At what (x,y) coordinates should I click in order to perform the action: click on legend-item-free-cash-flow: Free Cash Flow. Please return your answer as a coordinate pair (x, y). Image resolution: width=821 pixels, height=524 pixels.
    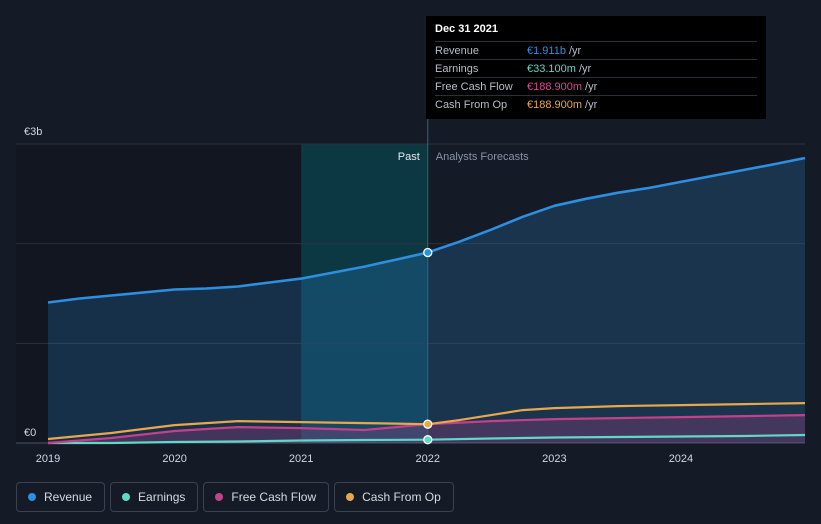
    Looking at the image, I should click on (266, 497).